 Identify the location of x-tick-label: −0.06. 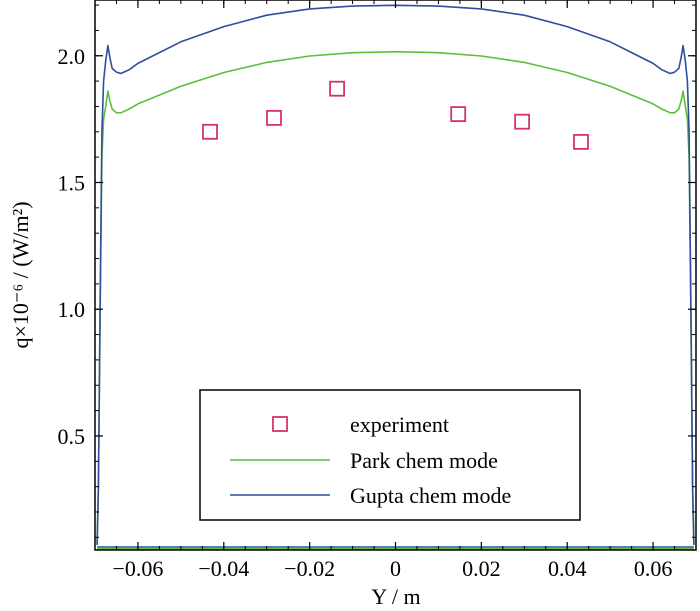
(137, 568).